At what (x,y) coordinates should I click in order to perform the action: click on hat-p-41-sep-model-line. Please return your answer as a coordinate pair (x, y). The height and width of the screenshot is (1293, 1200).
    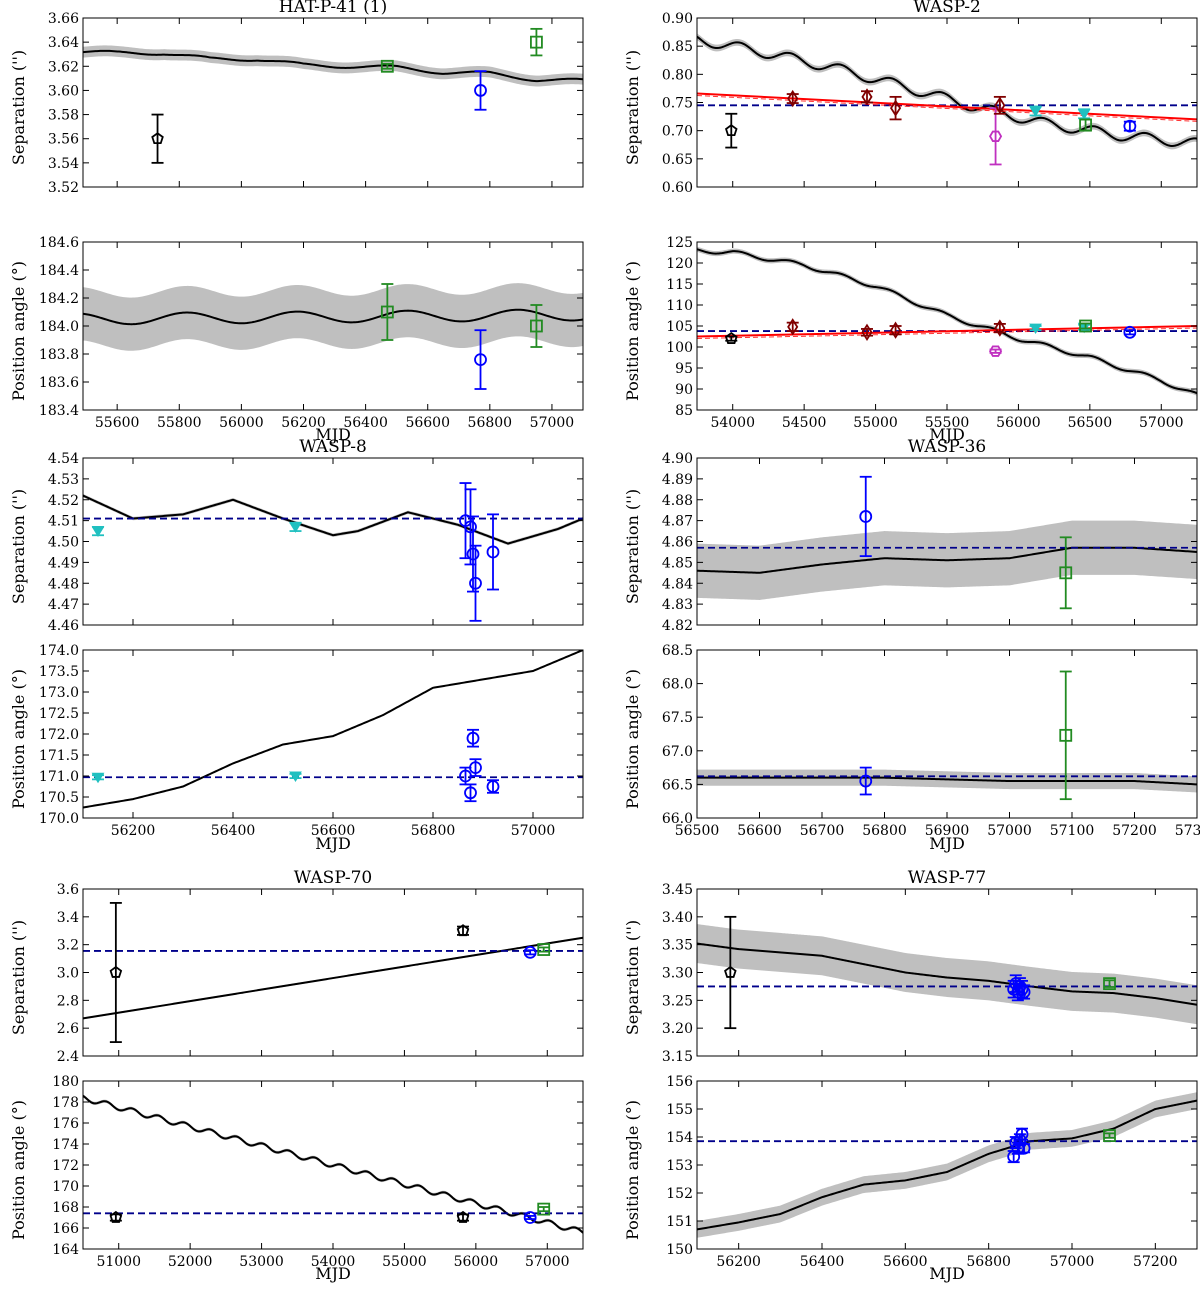
    Looking at the image, I should click on (333, 66).